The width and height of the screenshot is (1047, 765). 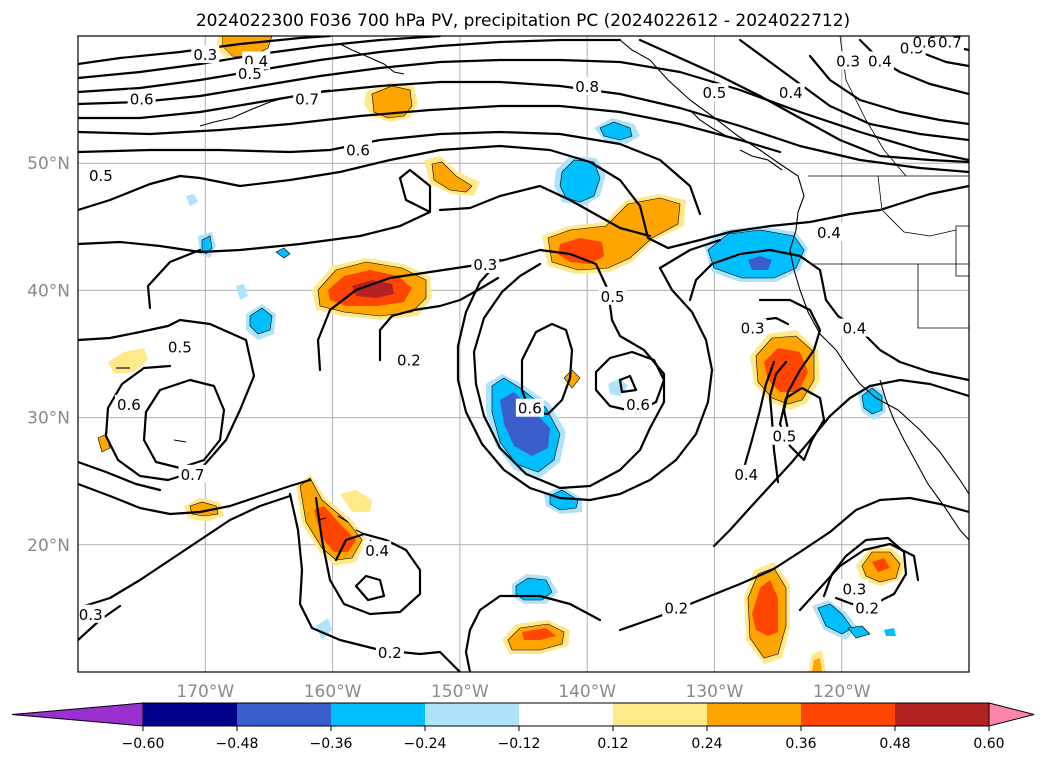 I want to click on colorbar-tick-label: 0.36, so click(x=800, y=744).